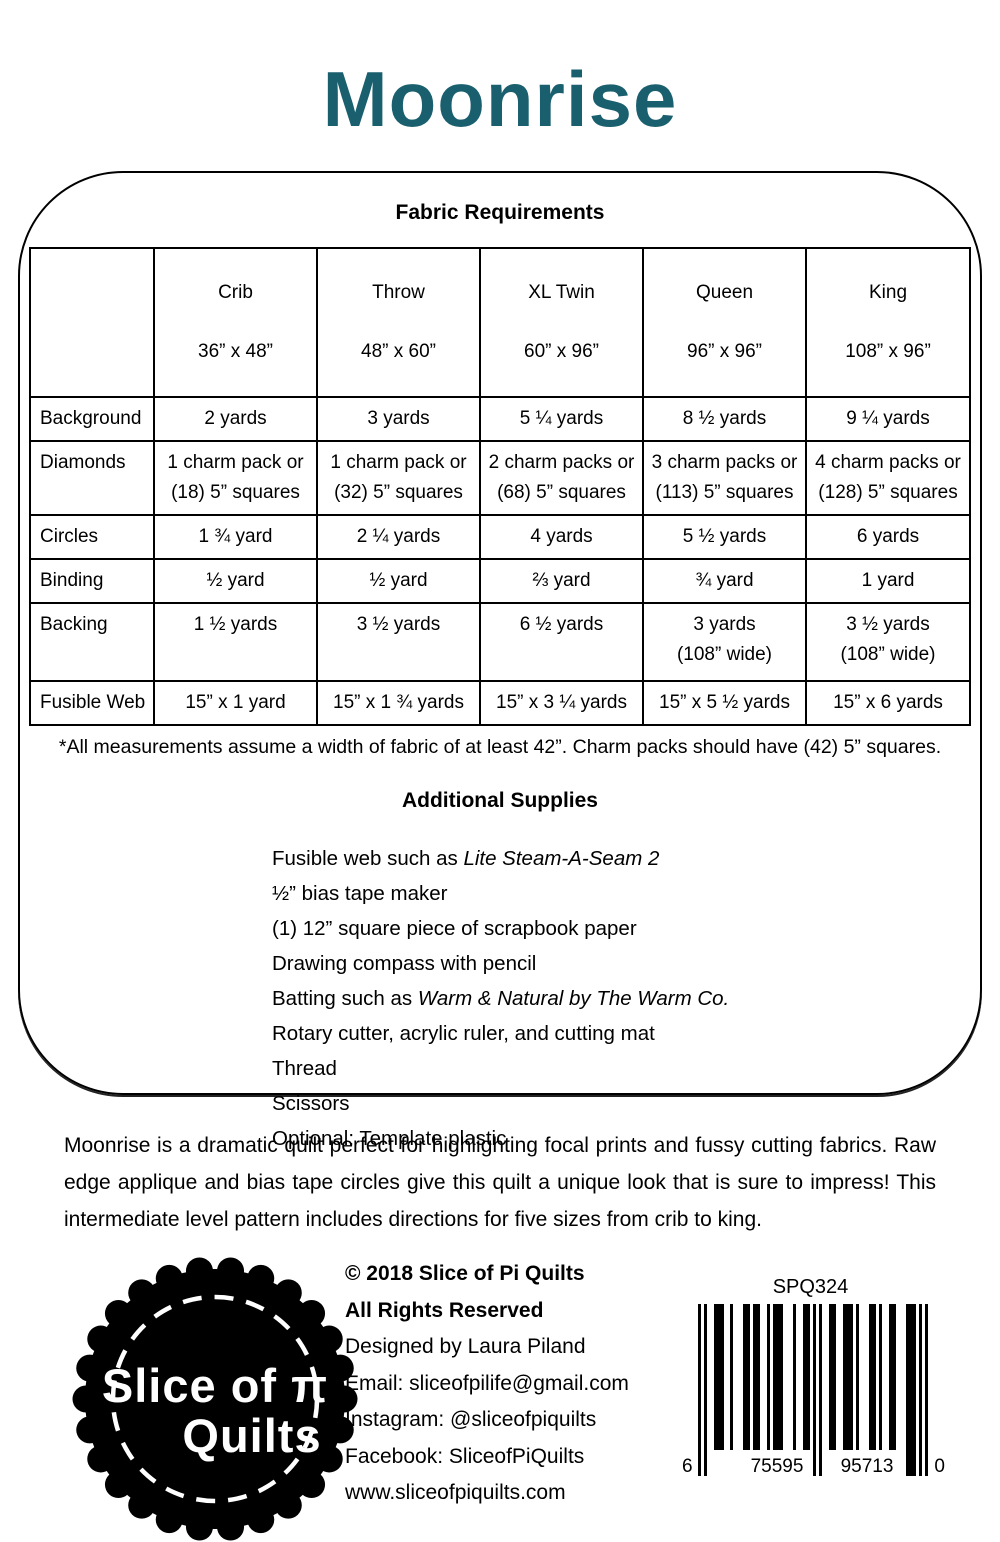  Describe the element at coordinates (867, 1466) in the screenshot. I see `barcode-digit-group2: 95713` at that location.